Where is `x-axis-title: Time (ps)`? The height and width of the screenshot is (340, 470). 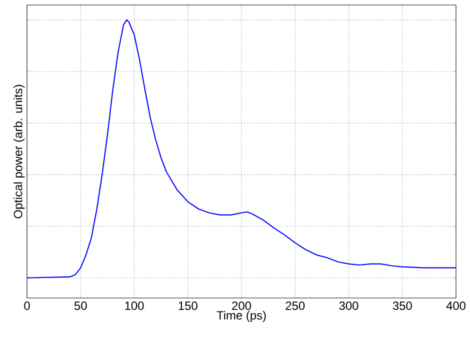
x-axis-title: Time (ps) is located at coordinates (241, 316).